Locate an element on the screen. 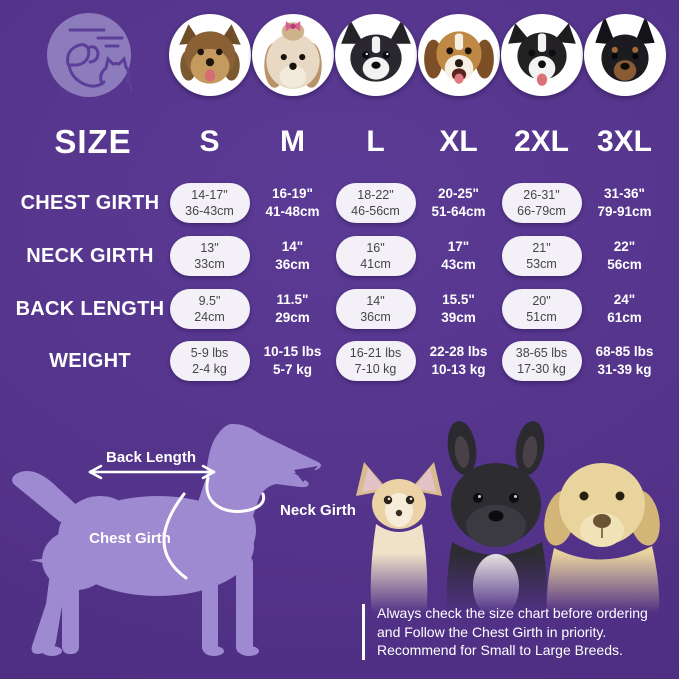  weight-3xl: 68-85 lbs 31-39 kg is located at coordinates (625, 361).